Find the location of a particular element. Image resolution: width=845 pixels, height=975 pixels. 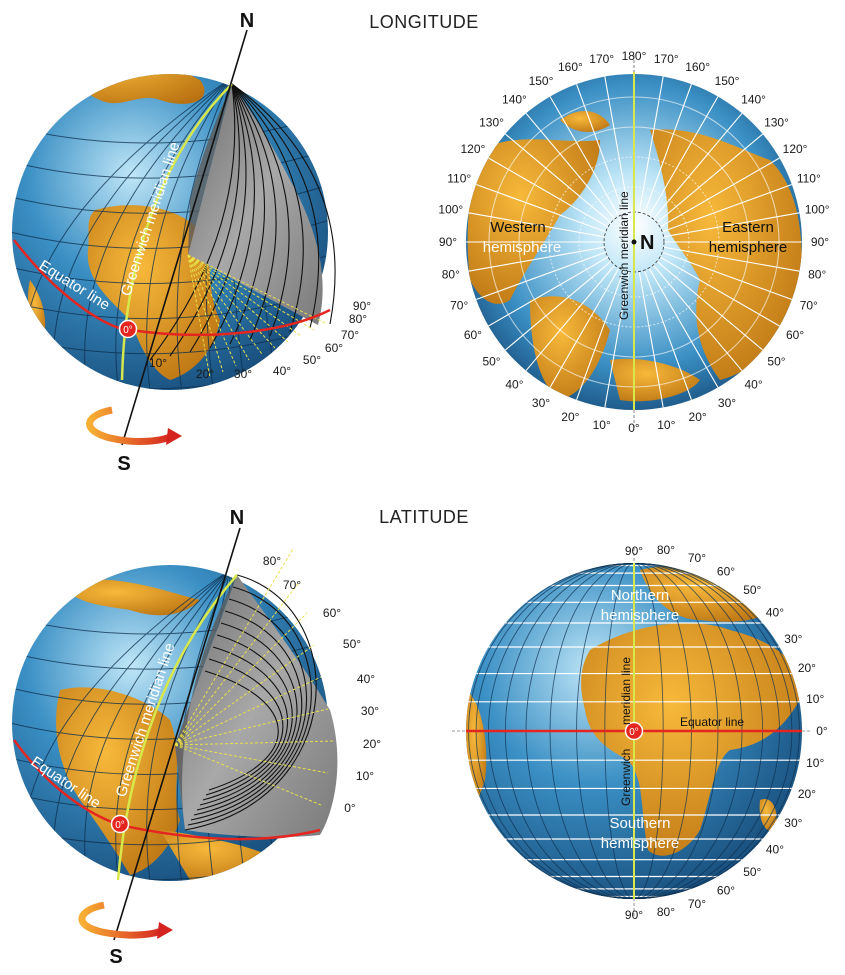

front-origin-badge is located at coordinates (634, 731).